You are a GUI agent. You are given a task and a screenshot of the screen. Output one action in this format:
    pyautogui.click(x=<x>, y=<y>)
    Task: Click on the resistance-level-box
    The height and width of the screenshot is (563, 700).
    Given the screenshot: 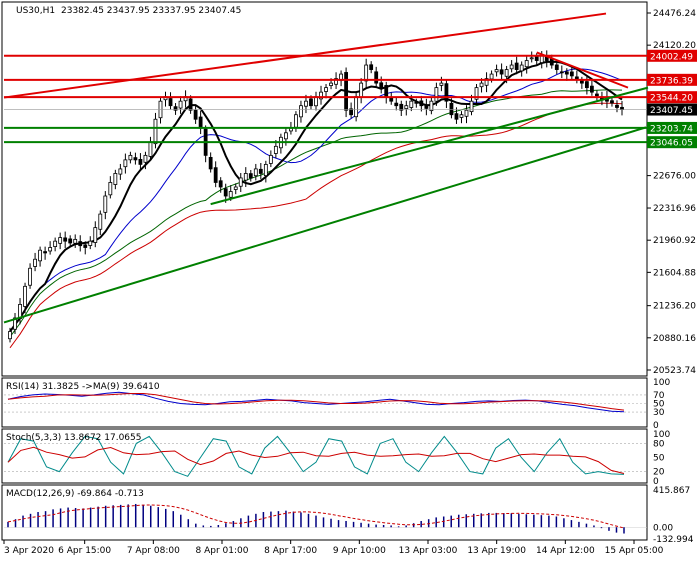 What is the action you would take?
    pyautogui.click(x=672, y=55)
    